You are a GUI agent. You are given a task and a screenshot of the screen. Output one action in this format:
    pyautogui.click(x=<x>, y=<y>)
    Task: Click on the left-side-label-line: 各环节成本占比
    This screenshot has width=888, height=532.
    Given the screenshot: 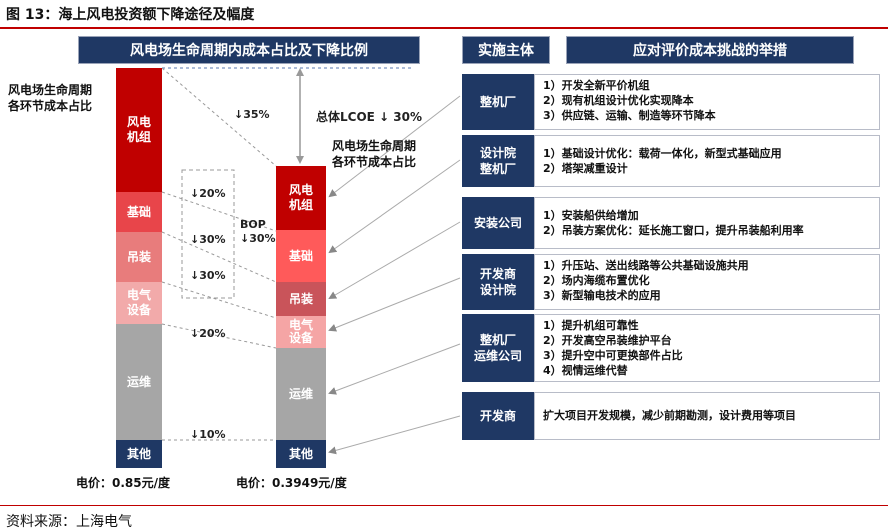 What is the action you would take?
    pyautogui.click(x=50, y=106)
    